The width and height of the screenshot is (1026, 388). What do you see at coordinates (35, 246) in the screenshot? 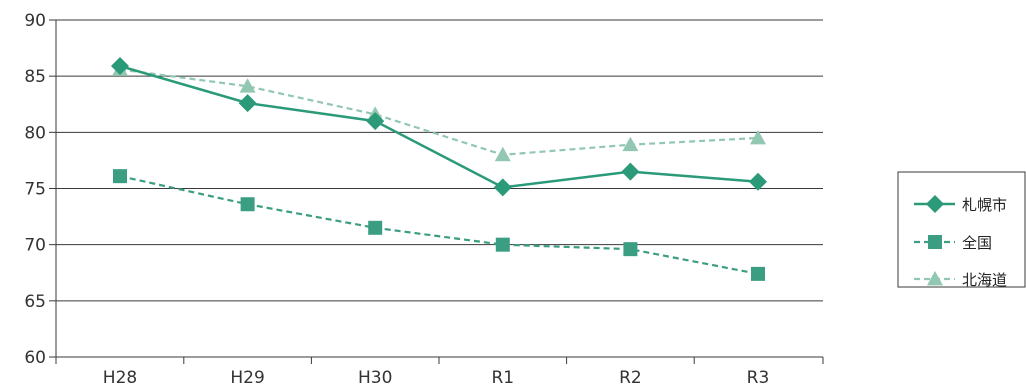
I see `y-tick-label: 70` at bounding box center [35, 246].